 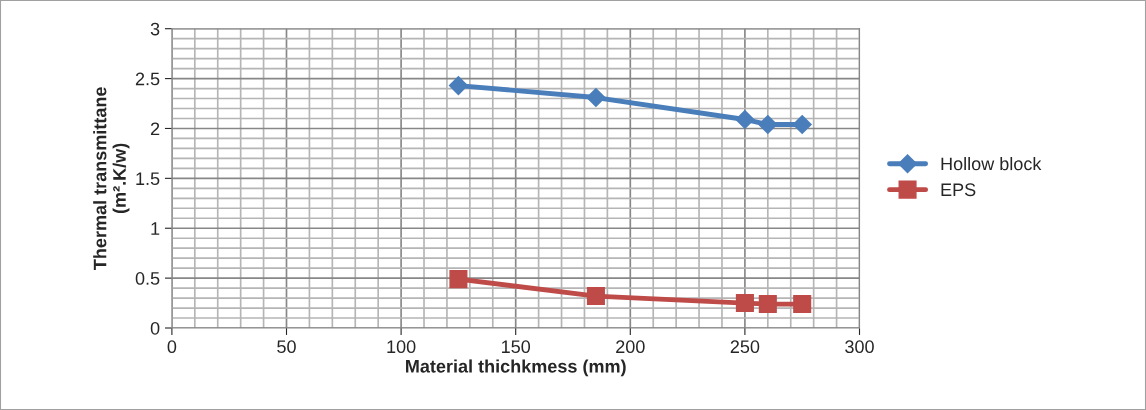 What do you see at coordinates (991, 164) in the screenshot?
I see `legend-label: Hollow block` at bounding box center [991, 164].